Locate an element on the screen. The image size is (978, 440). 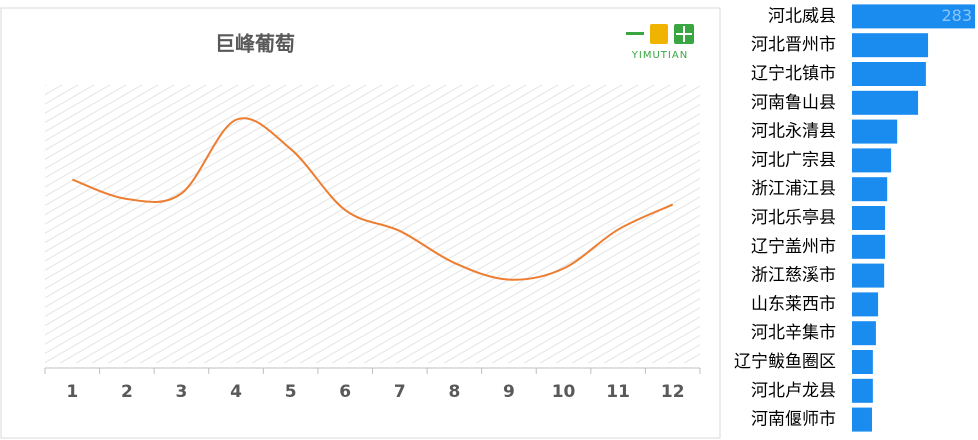
bar-label: 河北晋州市 is located at coordinates (793, 45).